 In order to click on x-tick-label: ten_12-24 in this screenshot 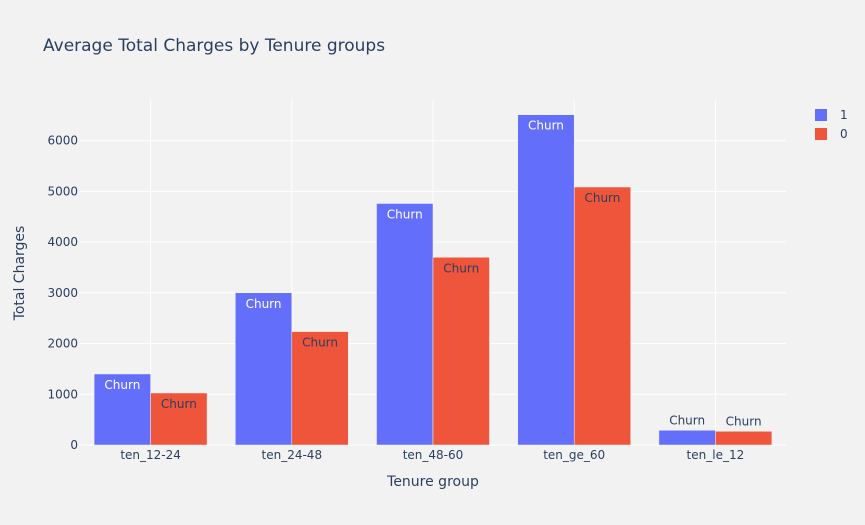, I will do `click(150, 455)`.